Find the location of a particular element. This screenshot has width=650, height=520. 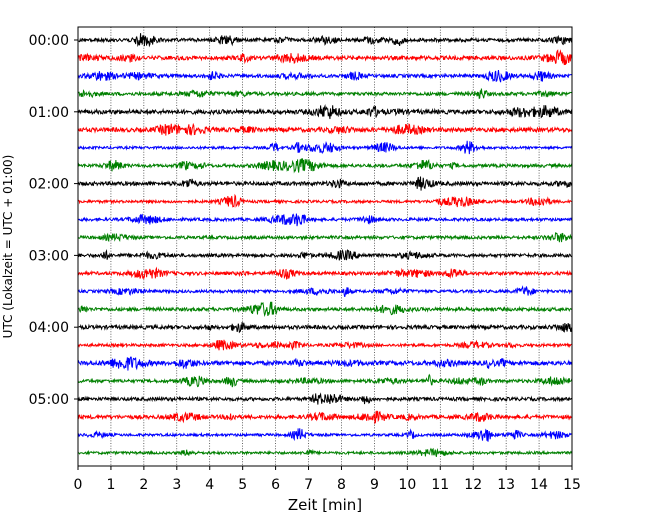

x-axis-label: Zeit [min] is located at coordinates (325, 505).